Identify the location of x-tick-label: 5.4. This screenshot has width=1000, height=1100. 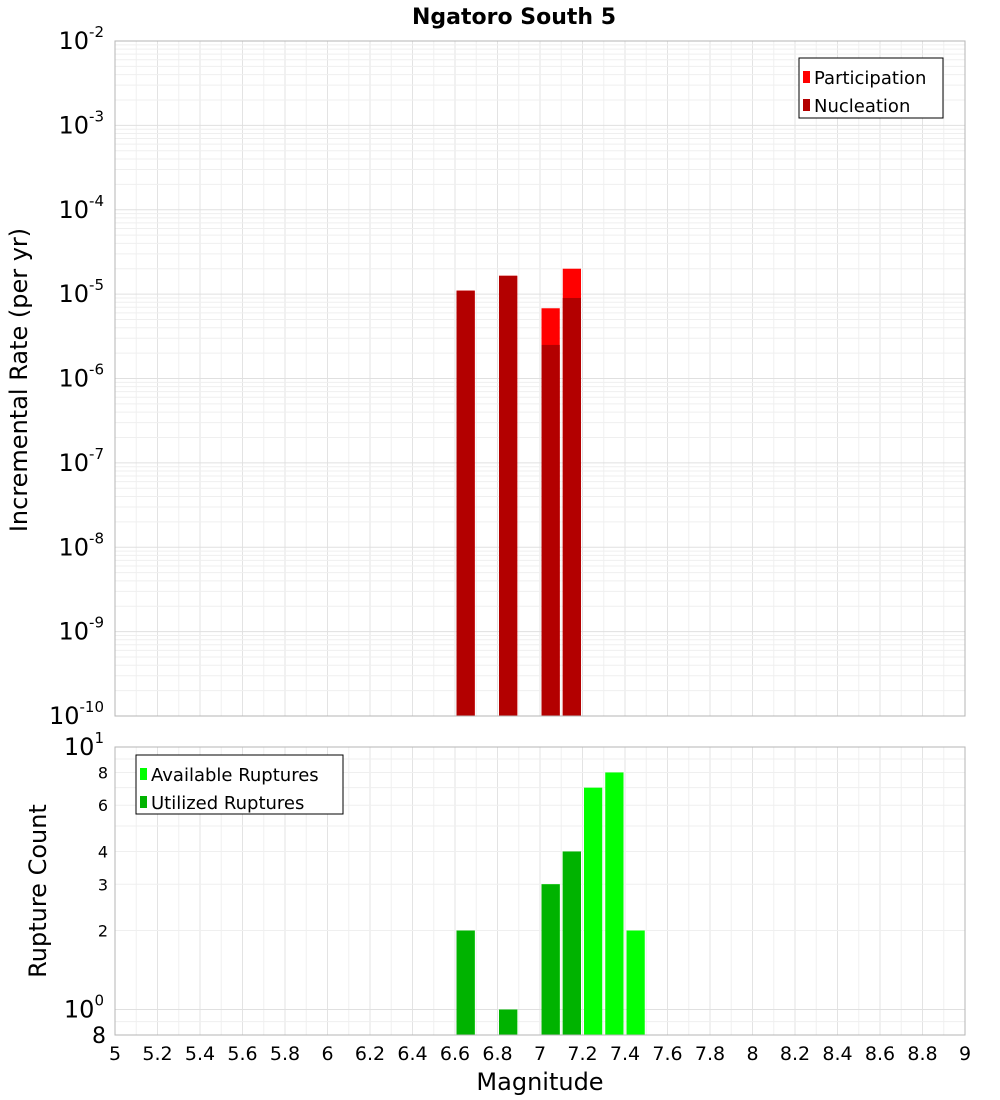
(200, 1054).